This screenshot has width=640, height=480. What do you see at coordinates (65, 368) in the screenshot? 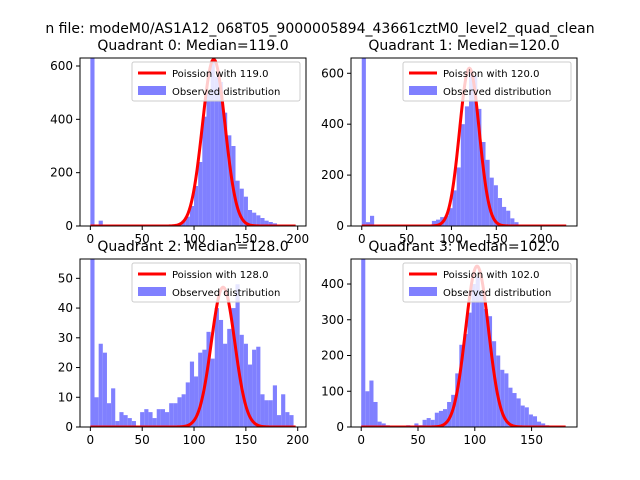
I see `y-tick-label: 20` at bounding box center [65, 368].